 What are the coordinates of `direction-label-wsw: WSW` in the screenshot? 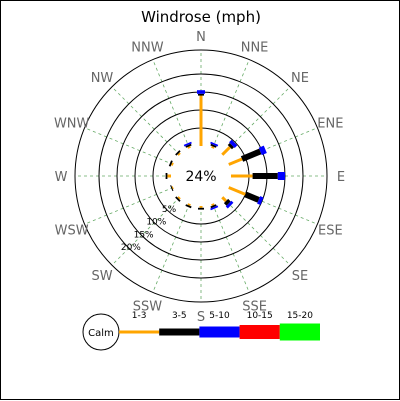 It's located at (72, 231).